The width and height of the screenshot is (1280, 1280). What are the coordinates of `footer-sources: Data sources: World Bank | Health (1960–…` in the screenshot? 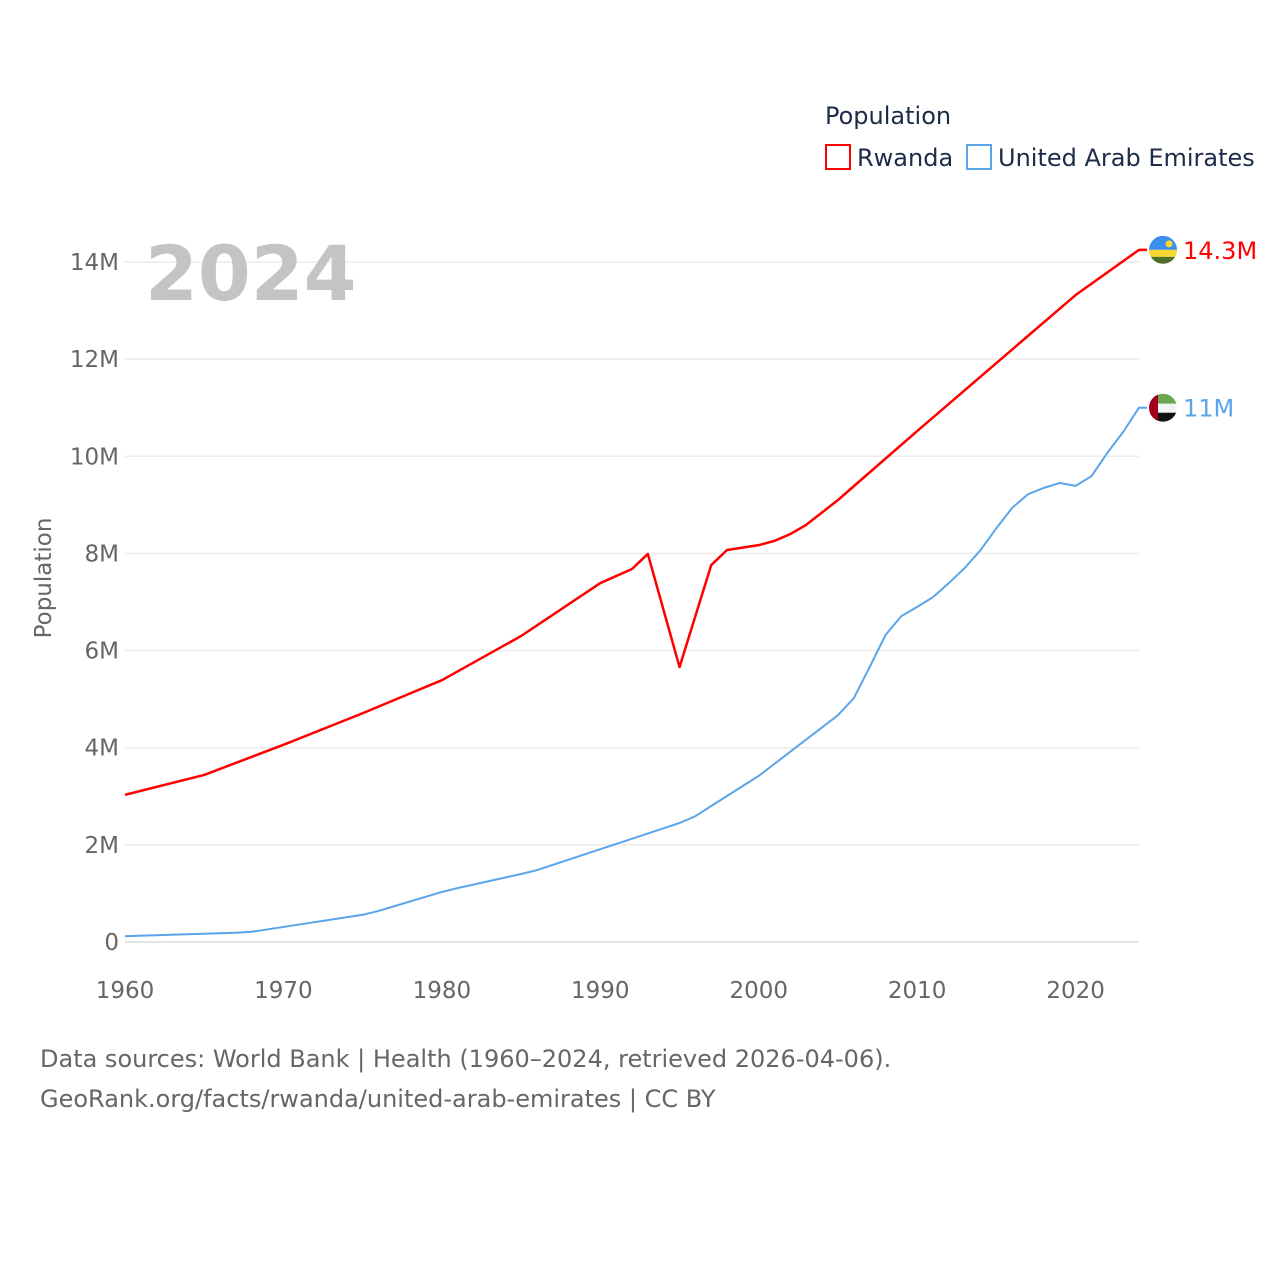 It's located at (466, 1059).